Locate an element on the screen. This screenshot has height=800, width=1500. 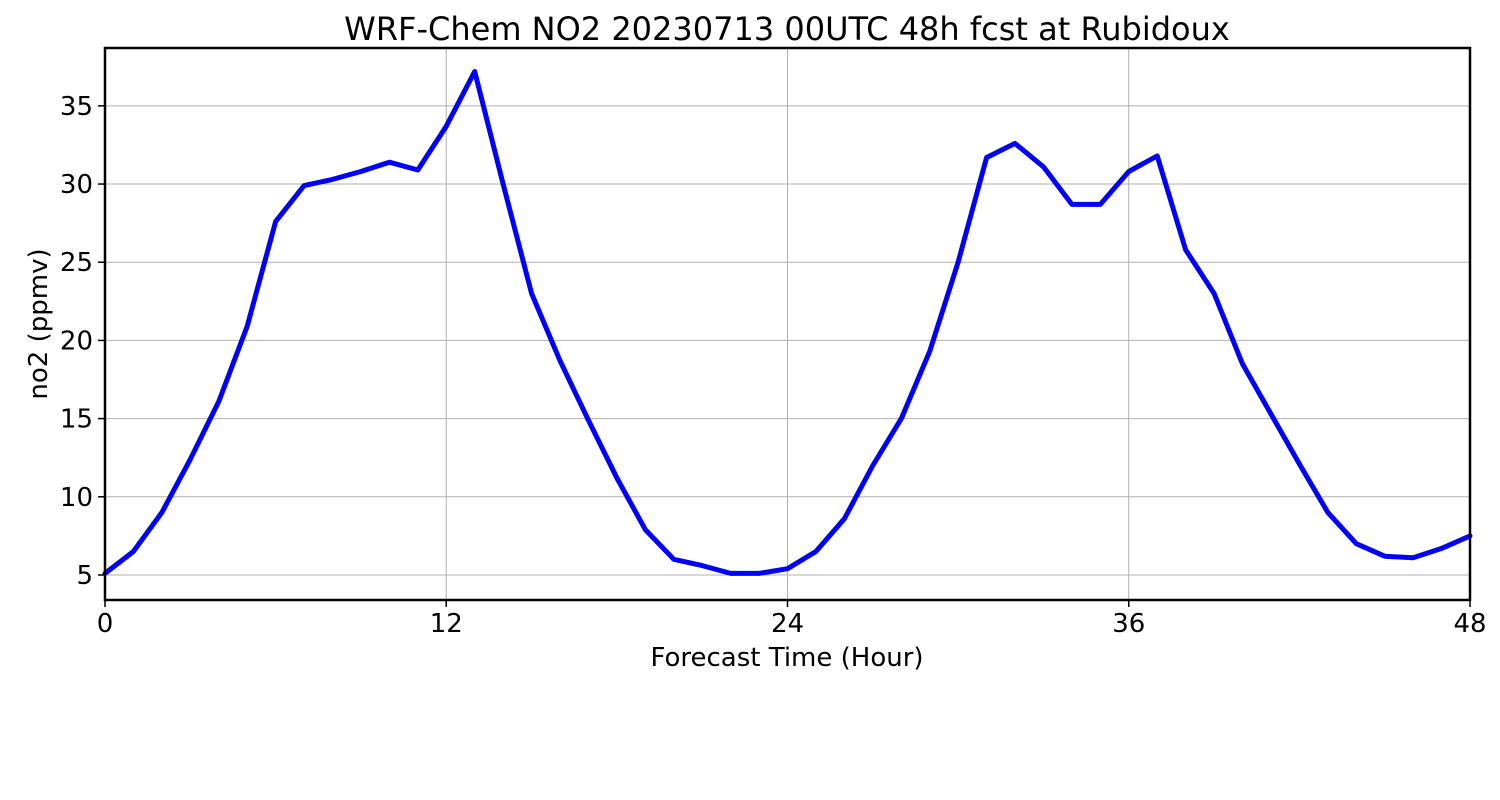
y-tick-label: 5 is located at coordinates (84, 576).